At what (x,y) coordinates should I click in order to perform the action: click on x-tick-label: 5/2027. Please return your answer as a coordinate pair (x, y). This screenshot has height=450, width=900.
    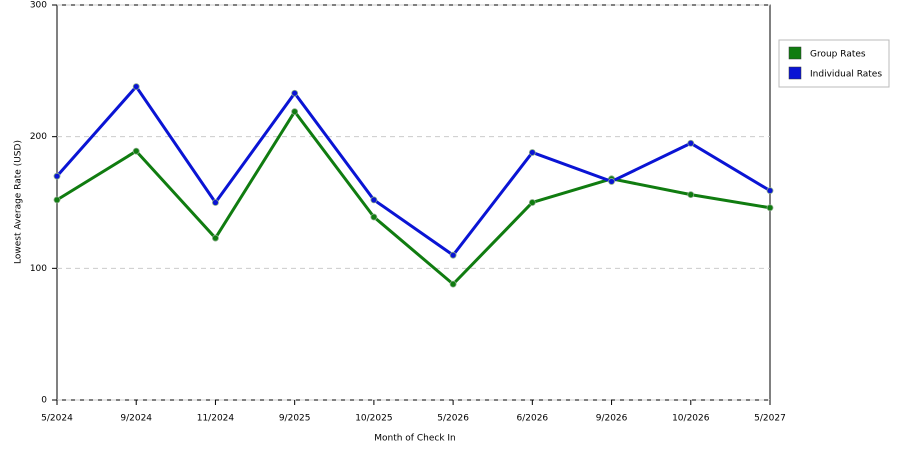
    Looking at the image, I should click on (770, 419).